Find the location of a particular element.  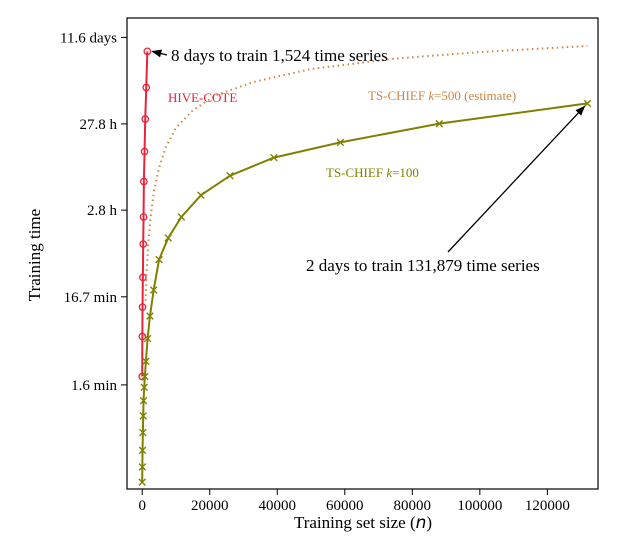

y-axis-label: Training time is located at coordinates (34, 255).